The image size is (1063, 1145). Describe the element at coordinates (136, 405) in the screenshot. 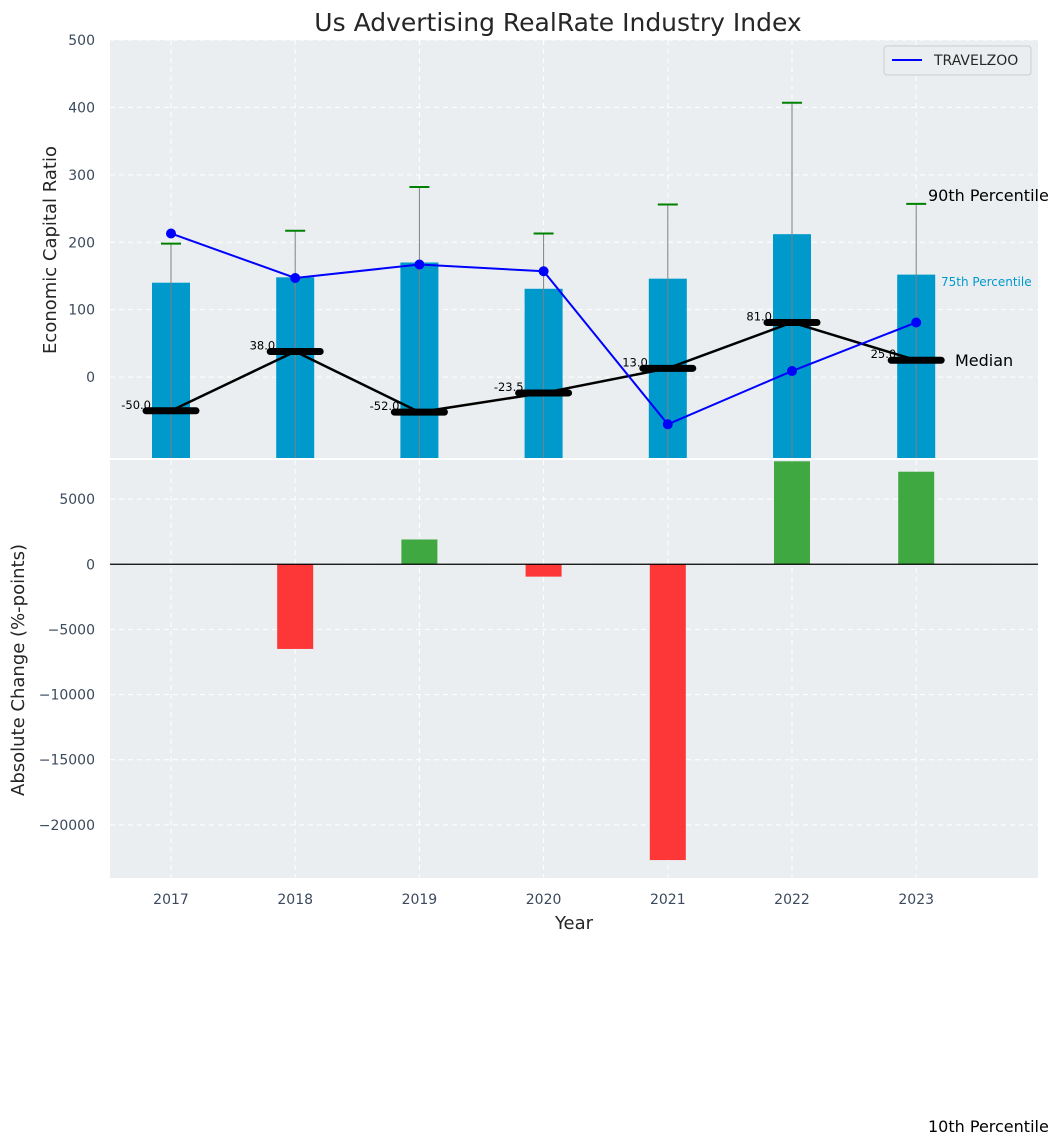

I see `median-value-label: -50.0` at that location.